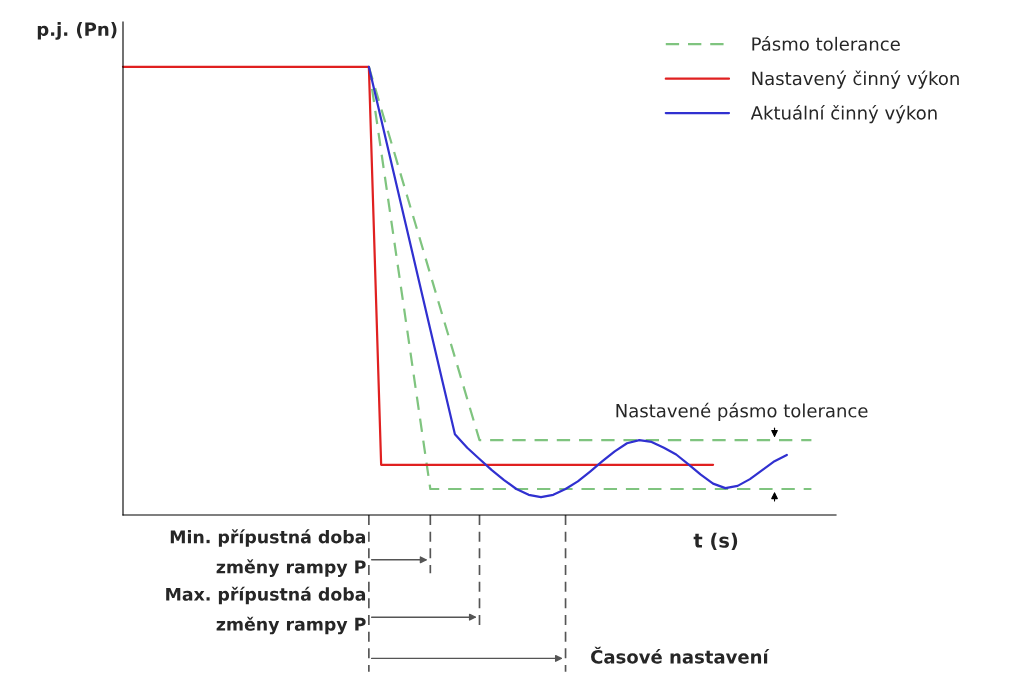 This screenshot has width=1028, height=686. What do you see at coordinates (266, 610) in the screenshot?
I see `text: Max. přípustná doba změny rampy P` at bounding box center [266, 610].